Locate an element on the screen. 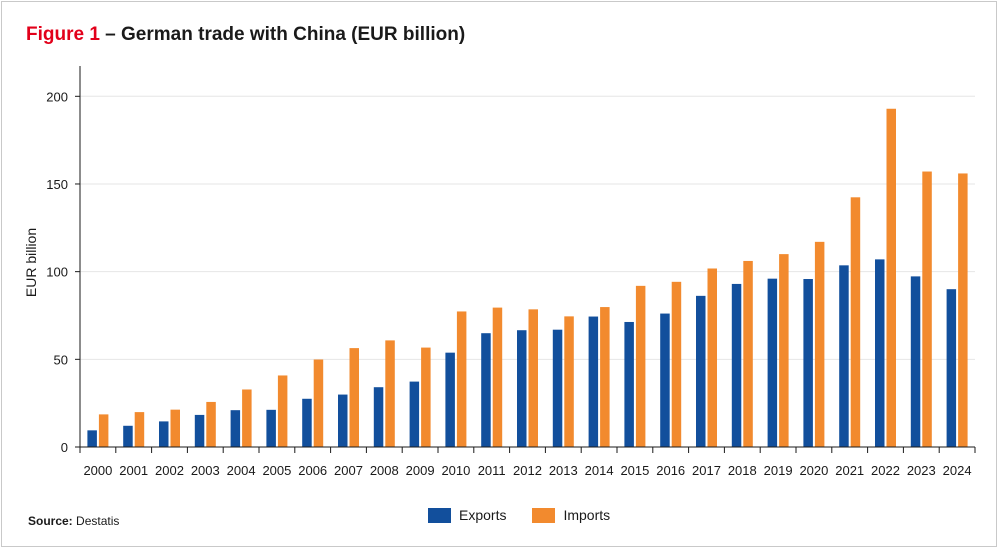  y-tick-label: 200 is located at coordinates (57, 96).